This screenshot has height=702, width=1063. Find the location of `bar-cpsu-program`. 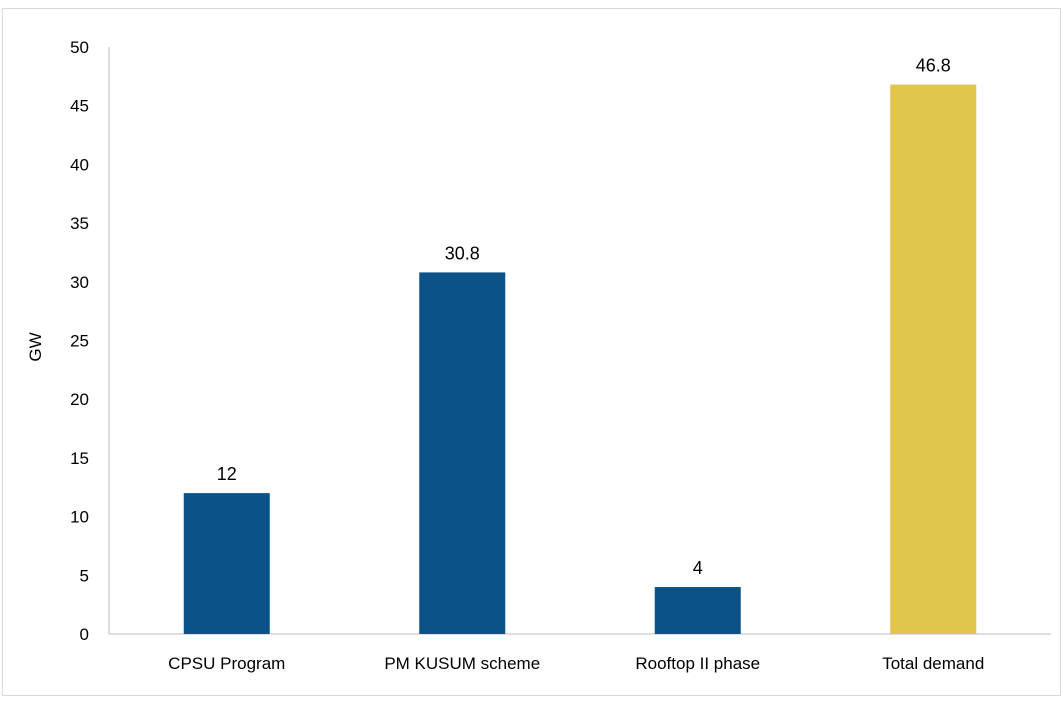

bar-cpsu-program is located at coordinates (226, 563).